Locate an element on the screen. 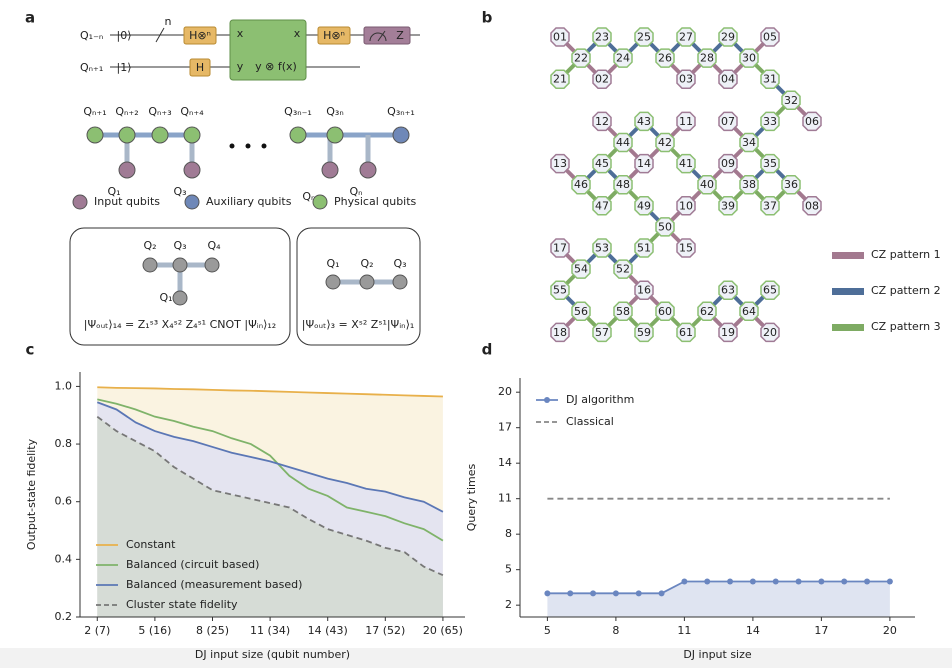  label: Qₙ is located at coordinates (355, 191).